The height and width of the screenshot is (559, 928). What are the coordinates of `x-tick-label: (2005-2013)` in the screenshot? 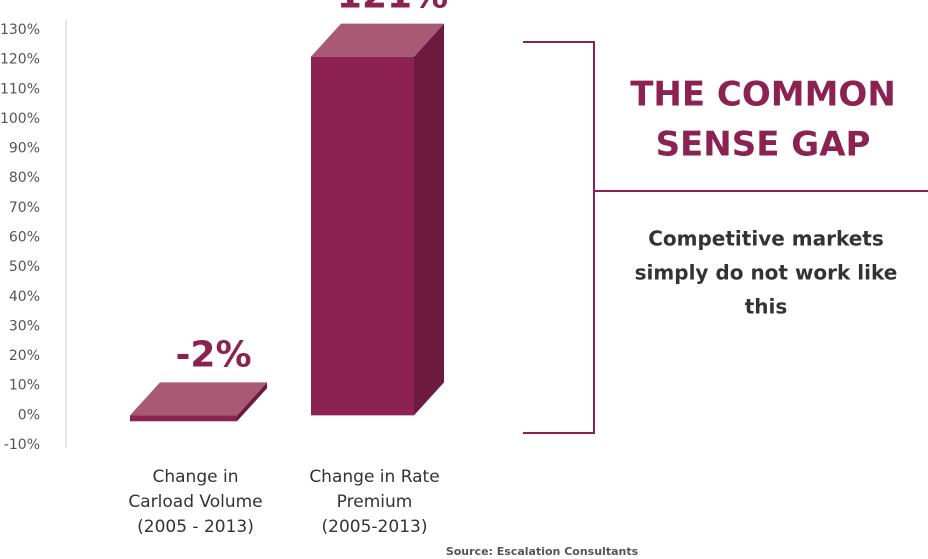 It's located at (375, 527).